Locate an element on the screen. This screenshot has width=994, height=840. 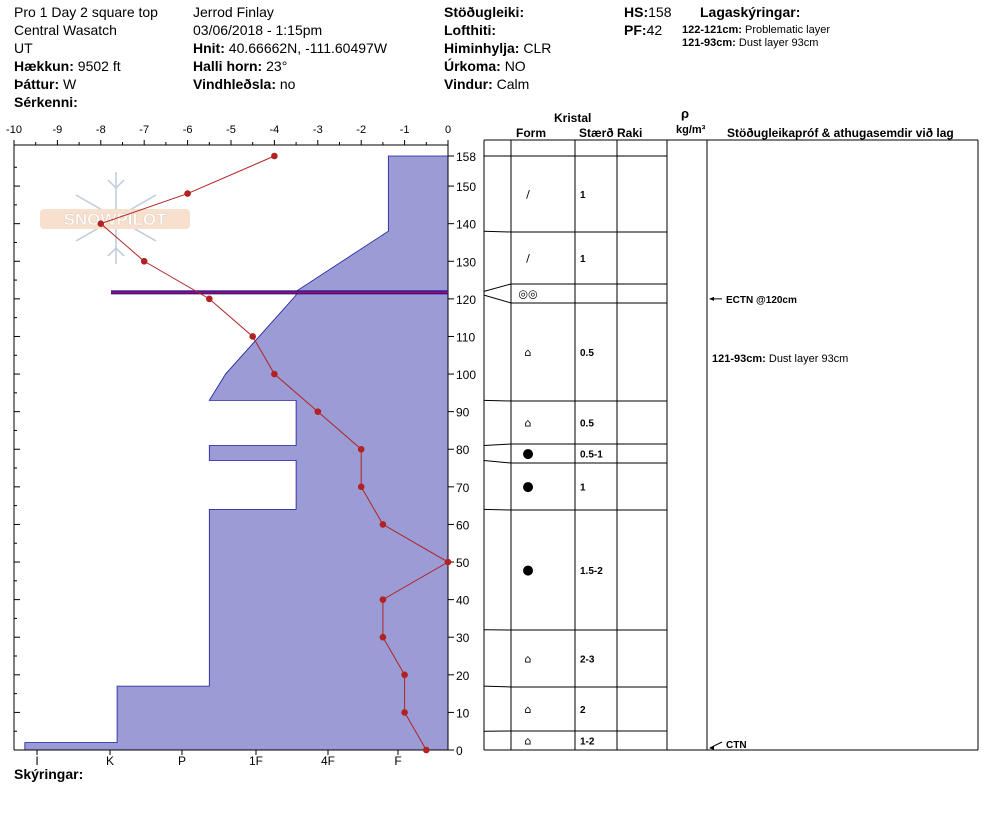
temp-tick-label: -9 is located at coordinates (58, 130).